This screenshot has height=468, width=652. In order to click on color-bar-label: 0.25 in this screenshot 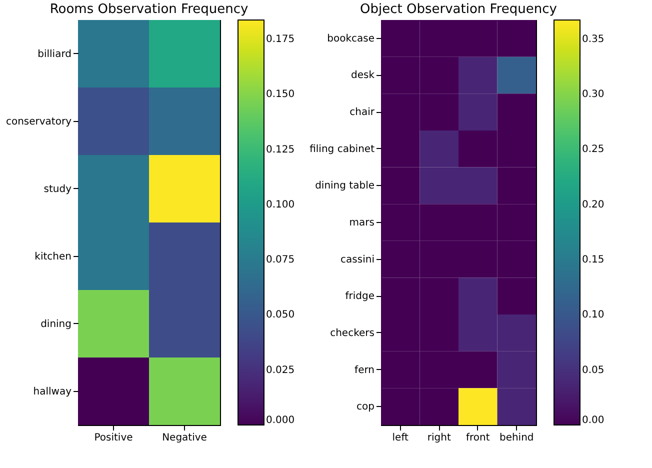, I will do `click(593, 150)`.